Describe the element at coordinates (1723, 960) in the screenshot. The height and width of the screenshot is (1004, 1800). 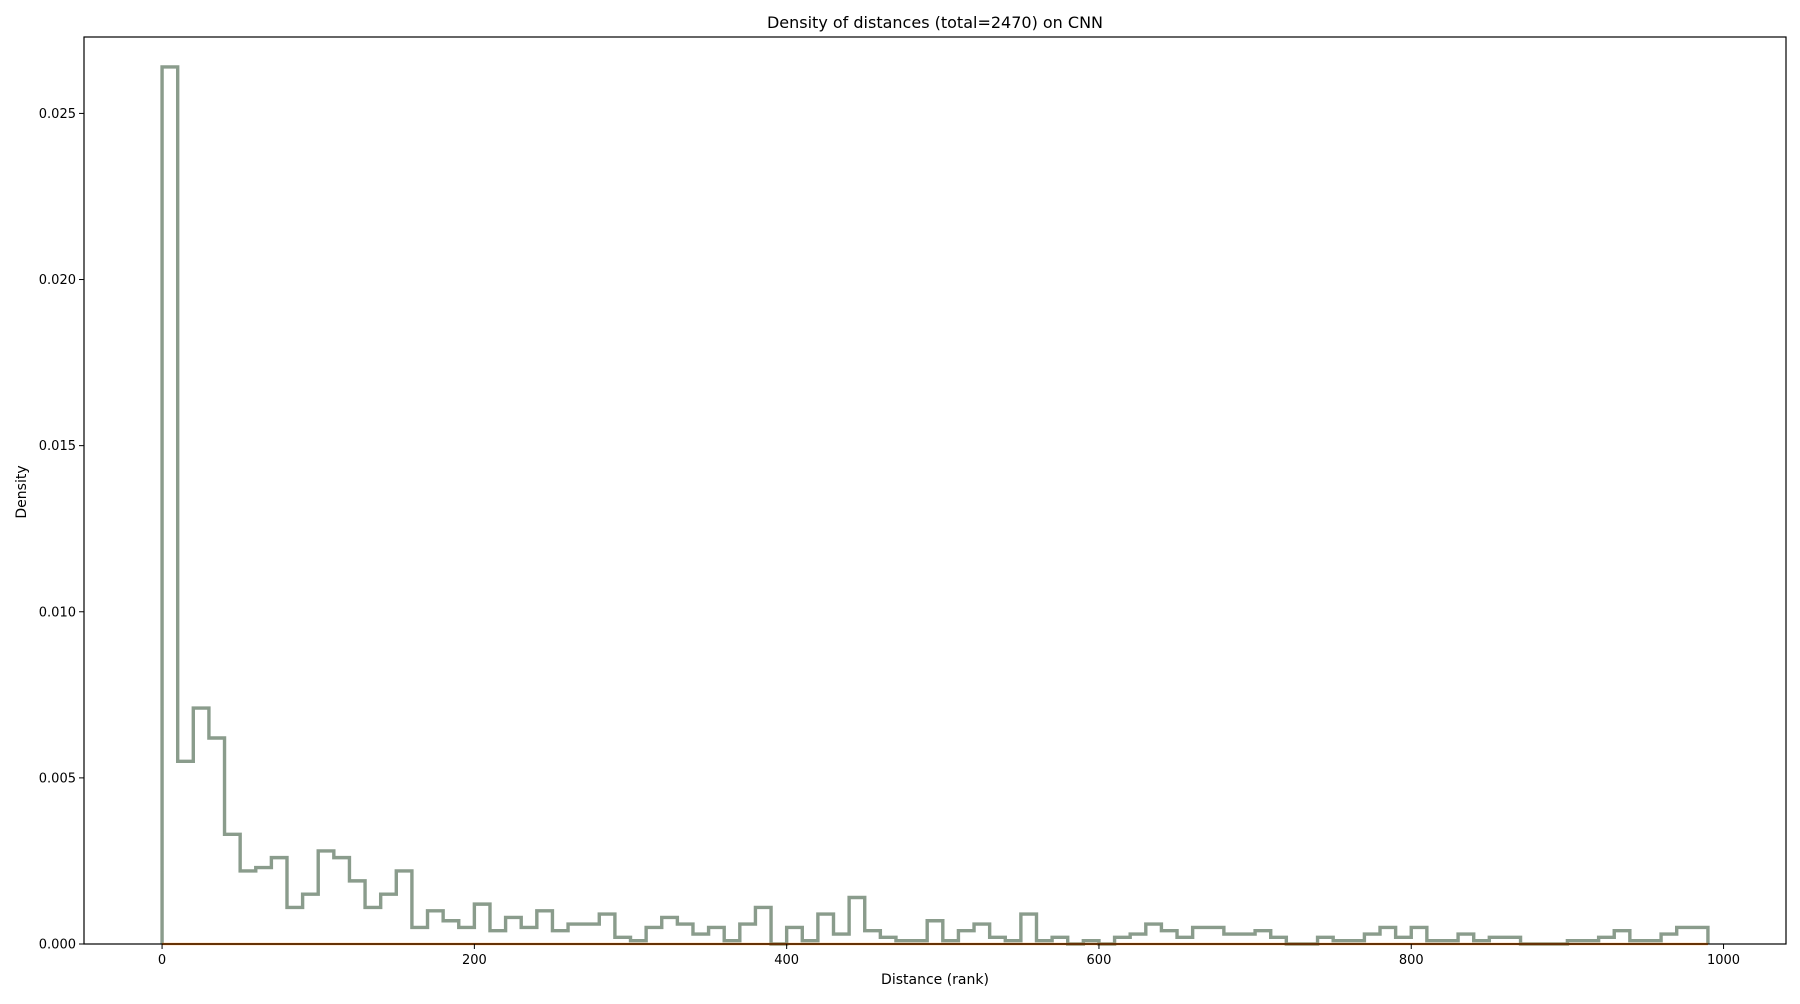
I see `x-tick-label: 1000` at that location.